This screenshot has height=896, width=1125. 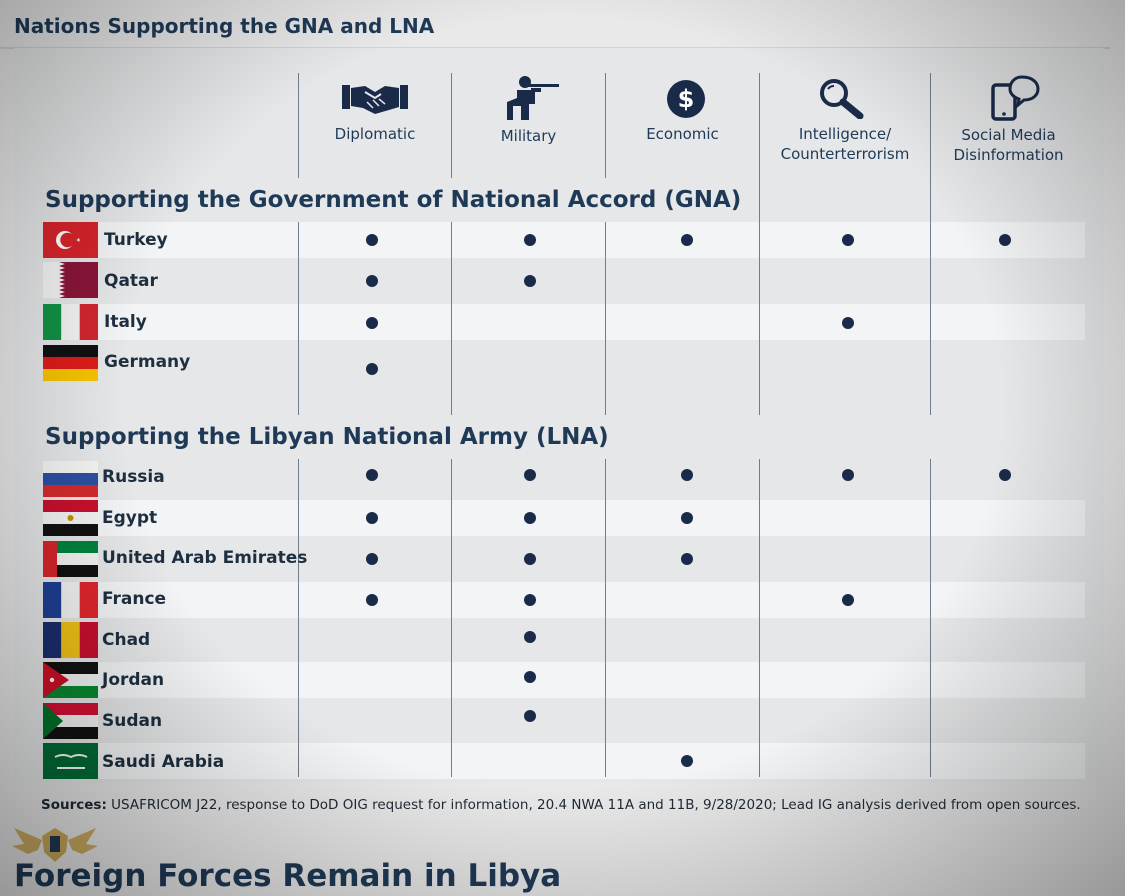 I want to click on sources-label: Sources:, so click(x=74, y=805).